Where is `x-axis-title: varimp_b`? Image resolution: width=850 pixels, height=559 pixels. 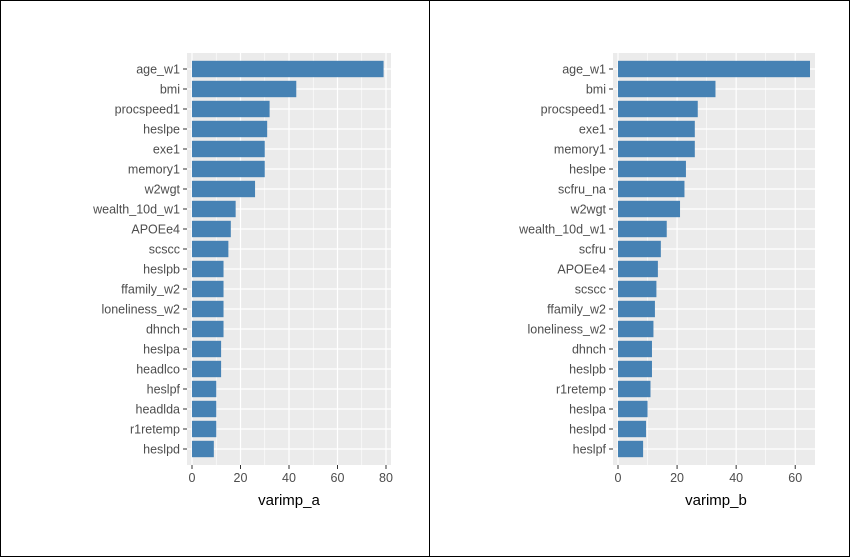 x-axis-title: varimp_b is located at coordinates (716, 500).